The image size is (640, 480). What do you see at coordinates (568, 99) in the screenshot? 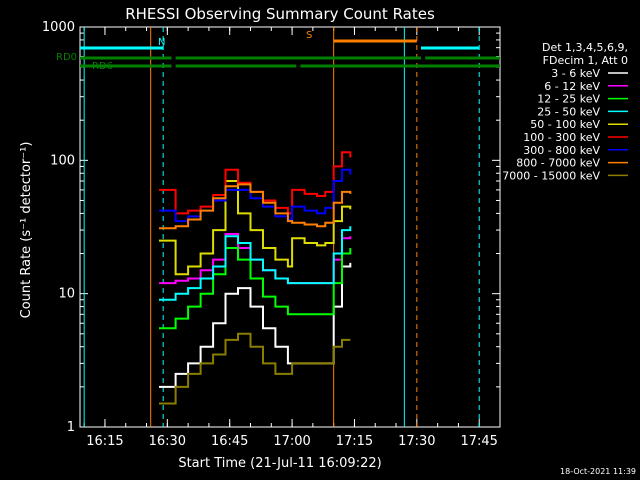
I see `legend-entry-label: 12 - 25 keV` at bounding box center [568, 99].